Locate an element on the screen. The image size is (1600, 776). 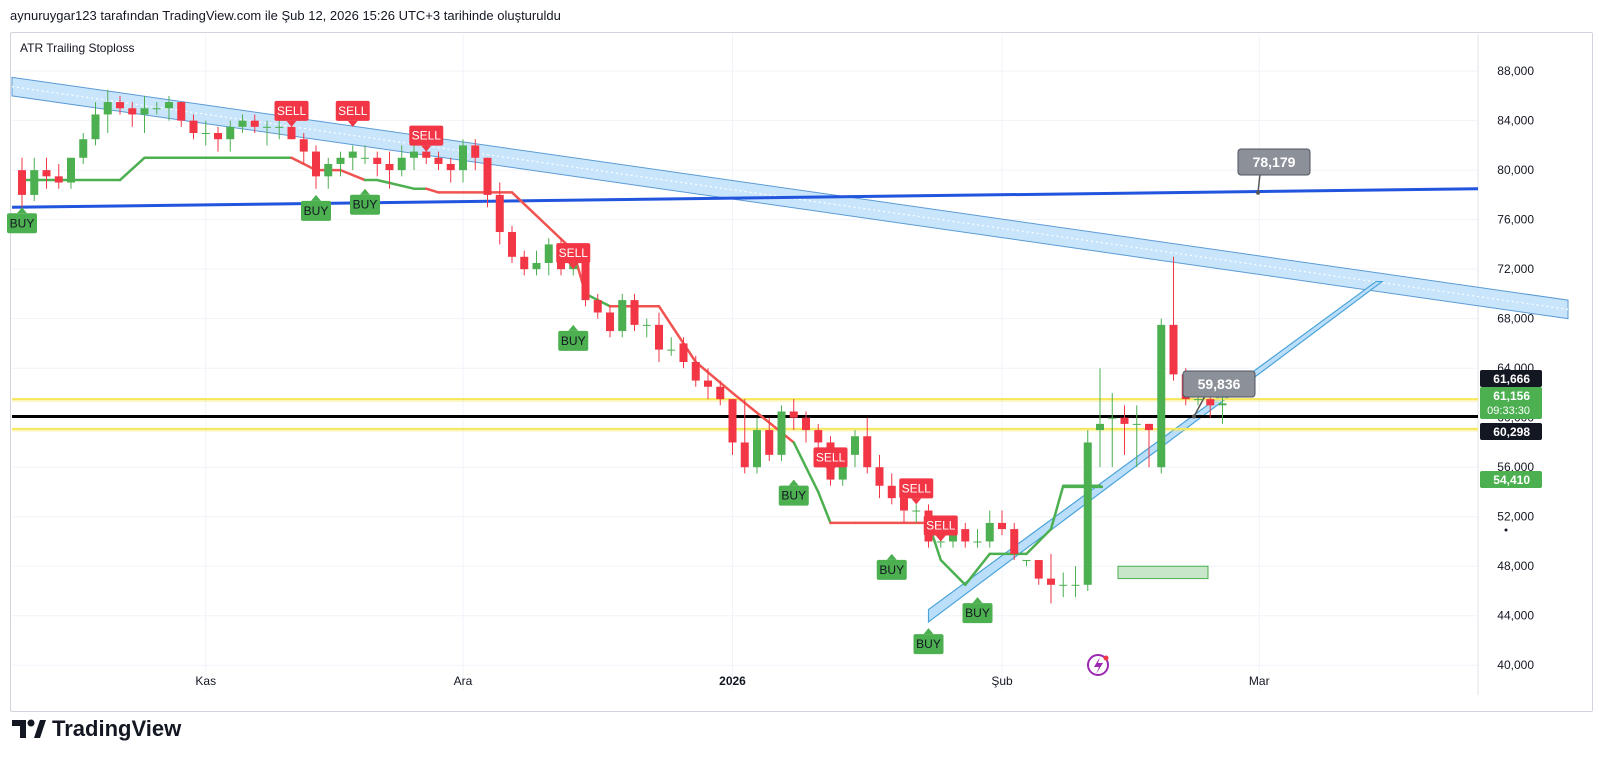
resistance-blue is located at coordinates (745, 198).